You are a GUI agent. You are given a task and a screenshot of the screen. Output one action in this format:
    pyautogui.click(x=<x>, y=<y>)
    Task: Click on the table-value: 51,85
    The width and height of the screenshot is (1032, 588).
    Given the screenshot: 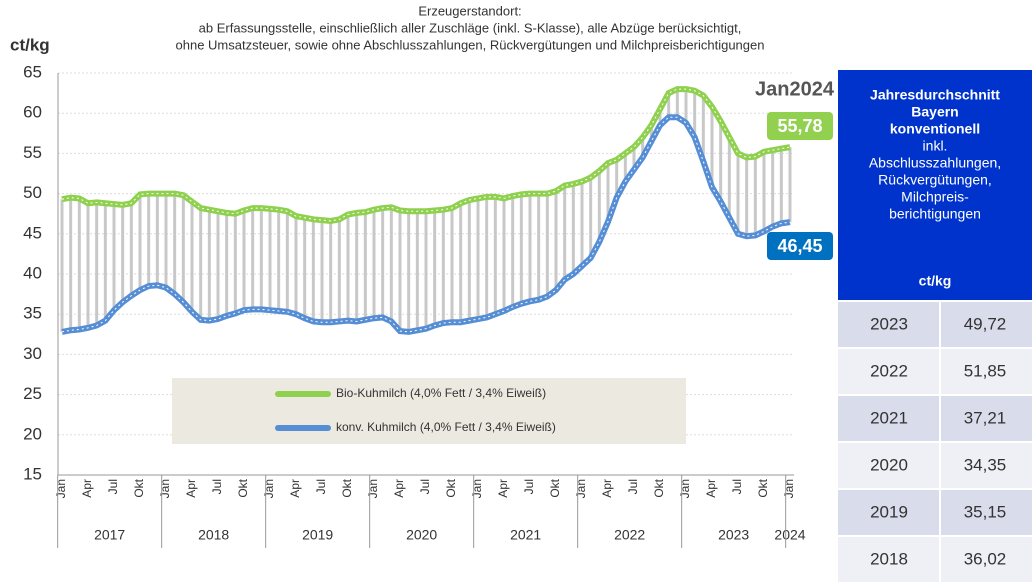 What is the action you would take?
    pyautogui.click(x=985, y=370)
    